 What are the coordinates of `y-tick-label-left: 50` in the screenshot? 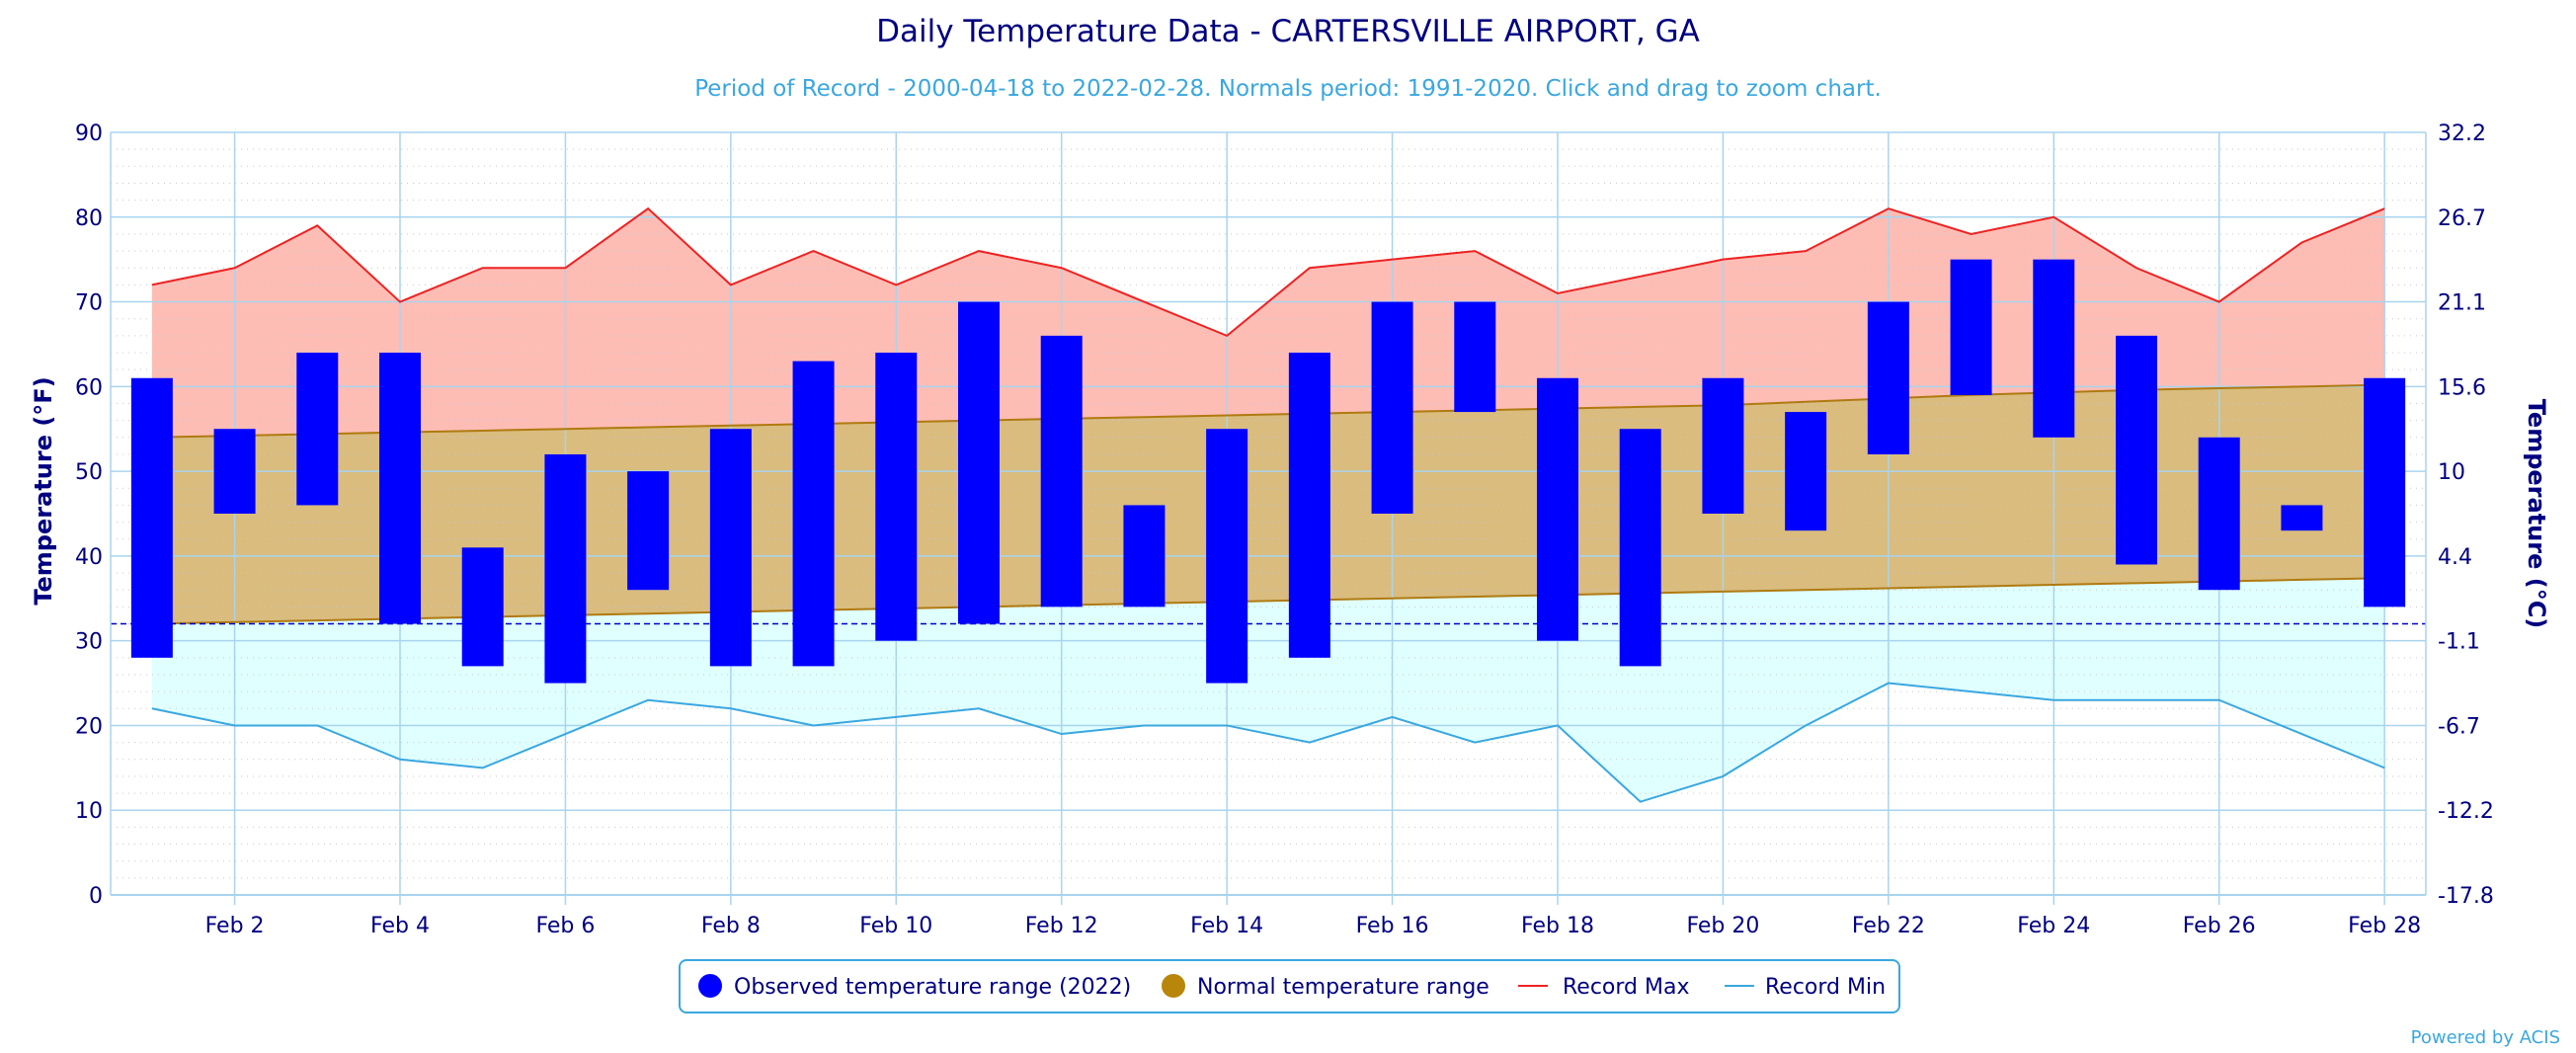 It's located at (89, 473).